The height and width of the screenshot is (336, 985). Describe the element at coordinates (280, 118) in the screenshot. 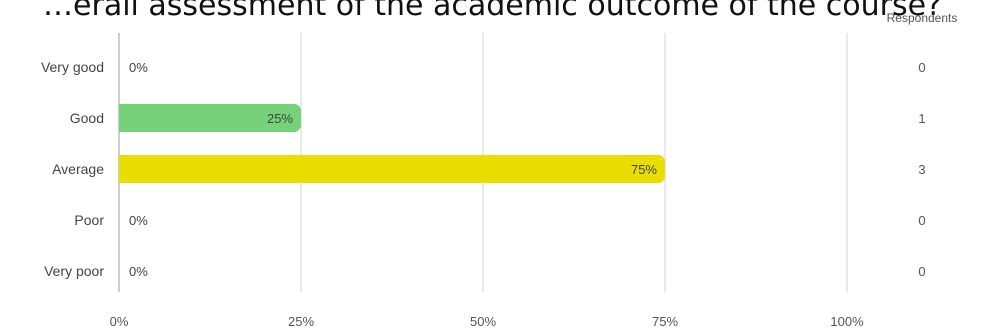

I see `bar-value-label: 25%` at that location.